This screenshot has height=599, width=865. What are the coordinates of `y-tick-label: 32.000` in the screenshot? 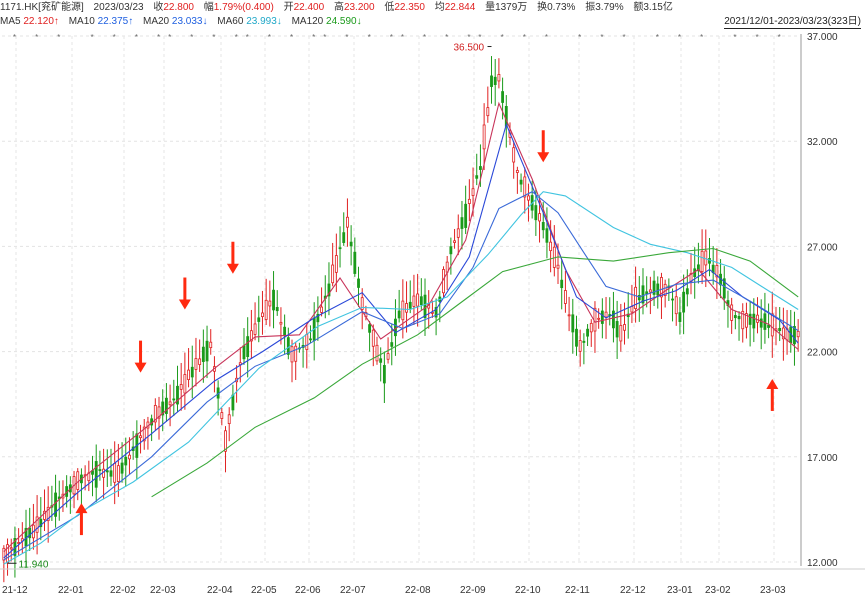 It's located at (822, 142).